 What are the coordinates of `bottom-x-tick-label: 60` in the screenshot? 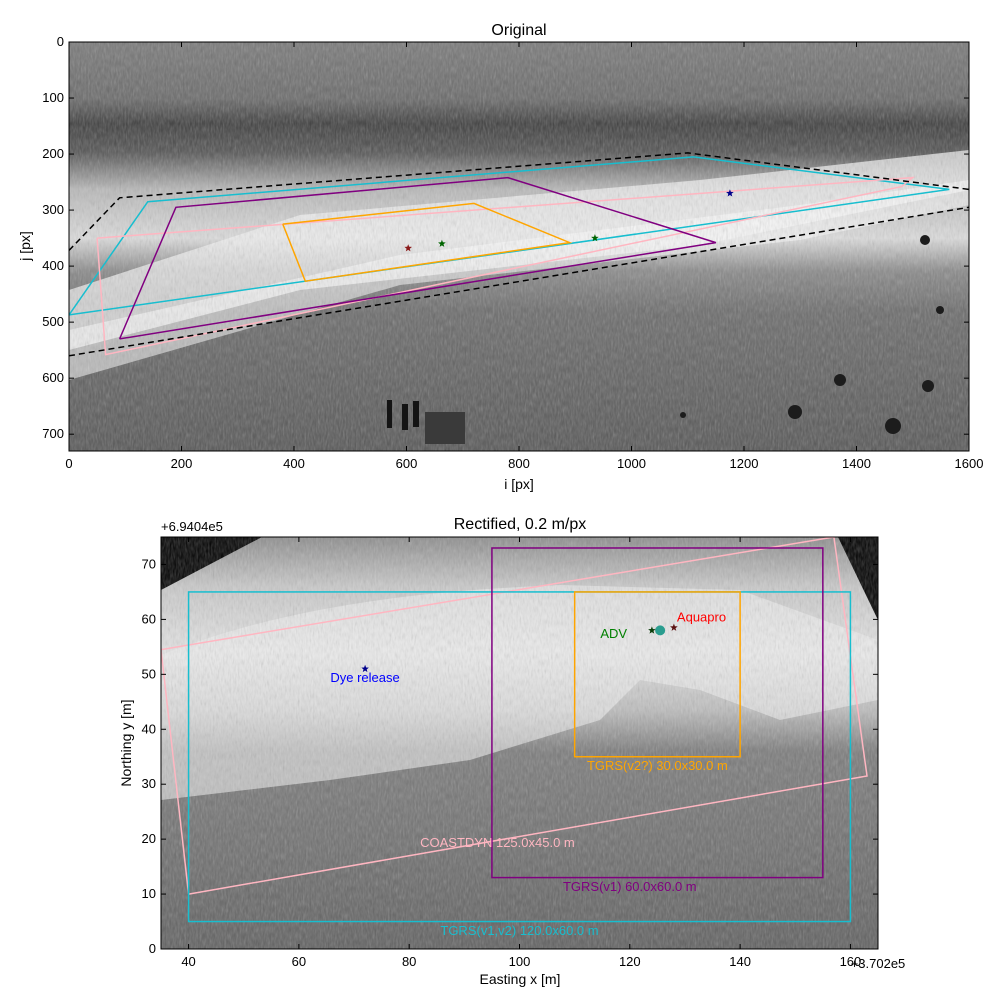 It's located at (299, 961).